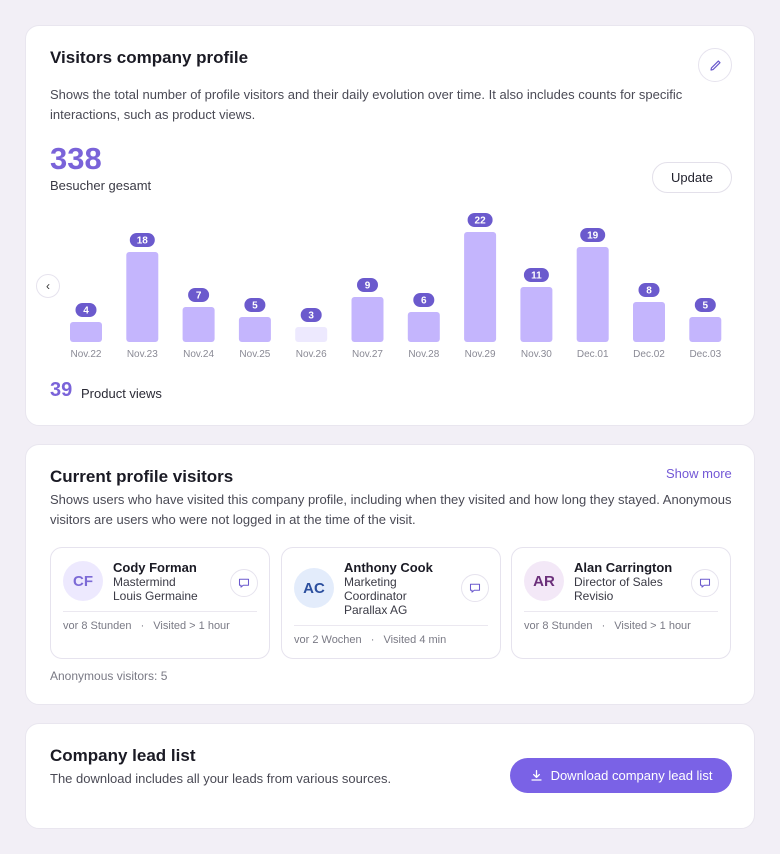 The width and height of the screenshot is (780, 854). Describe the element at coordinates (86, 354) in the screenshot. I see `x-tick-label: Nov.22` at that location.